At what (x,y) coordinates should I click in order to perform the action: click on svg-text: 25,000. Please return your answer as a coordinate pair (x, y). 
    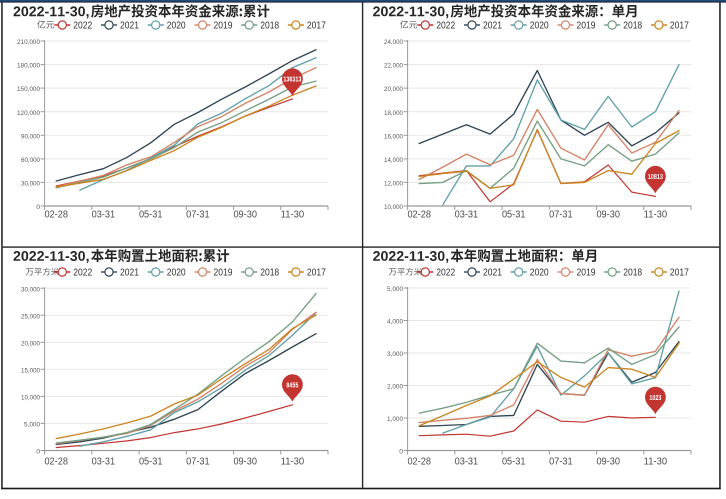
    Looking at the image, I should click on (30, 316).